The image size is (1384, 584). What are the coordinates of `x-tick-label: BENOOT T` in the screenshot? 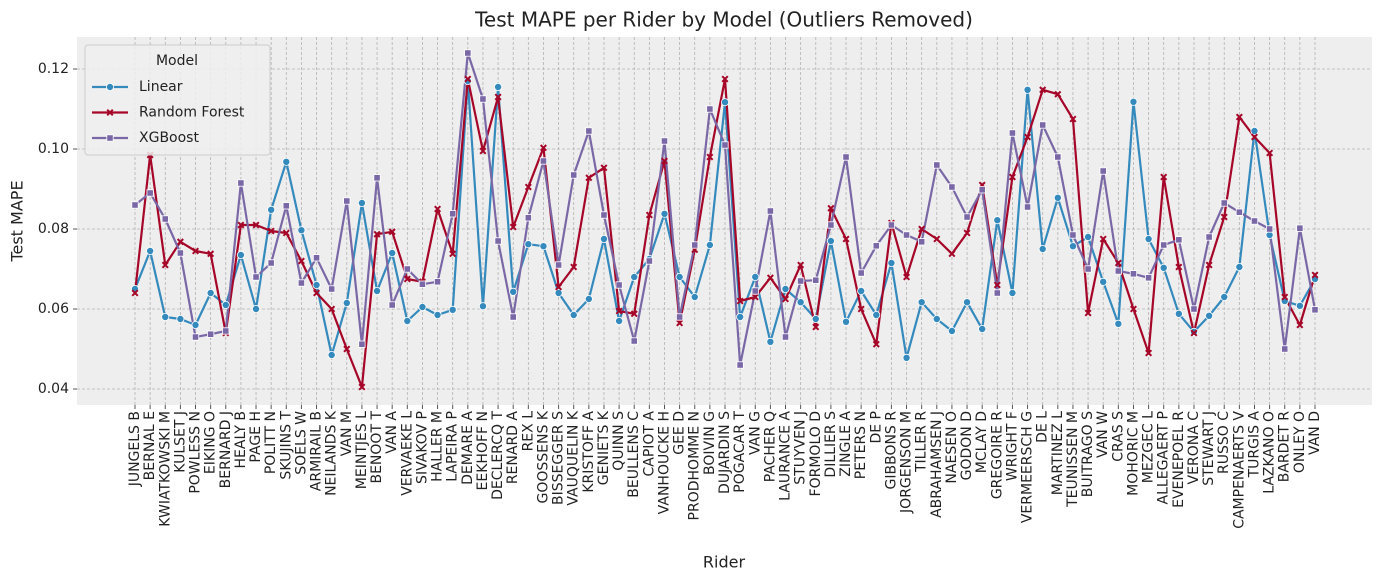 It's located at (377, 447).